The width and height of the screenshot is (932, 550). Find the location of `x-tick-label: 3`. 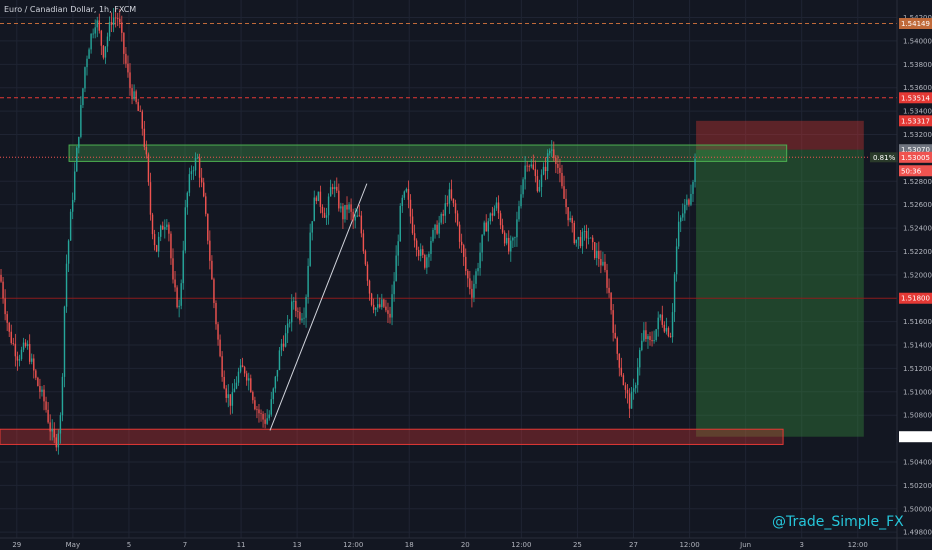

x-tick-label: 3 is located at coordinates (801, 545).